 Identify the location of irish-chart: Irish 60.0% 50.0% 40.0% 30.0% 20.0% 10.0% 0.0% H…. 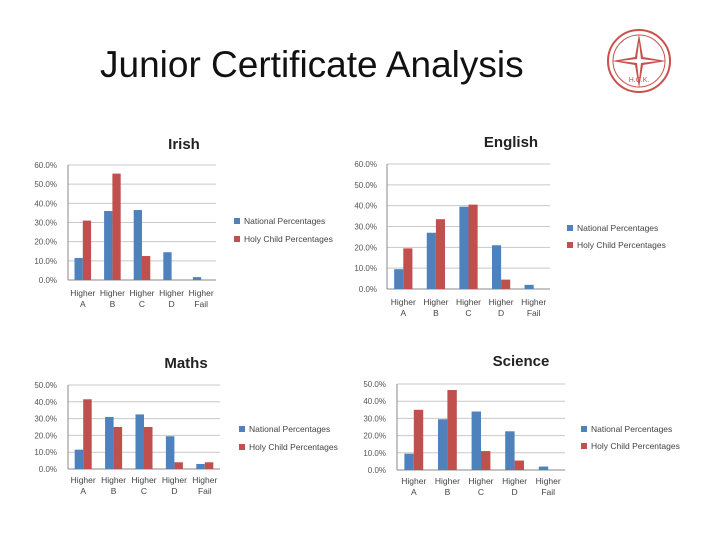
(183, 222).